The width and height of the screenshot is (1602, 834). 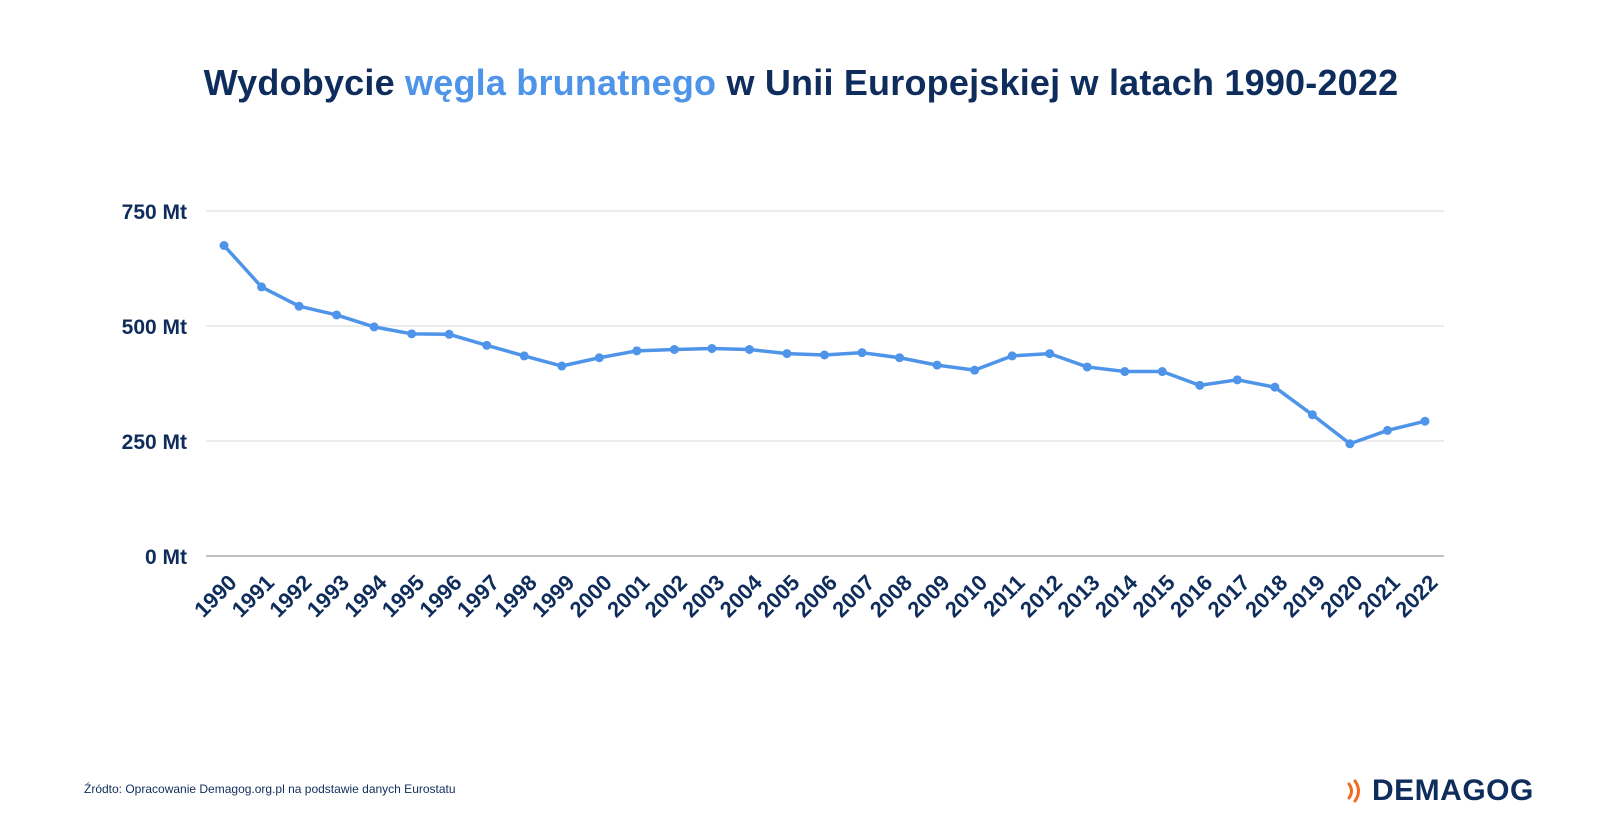 I want to click on x-tick-label: 1992, so click(x=290, y=596).